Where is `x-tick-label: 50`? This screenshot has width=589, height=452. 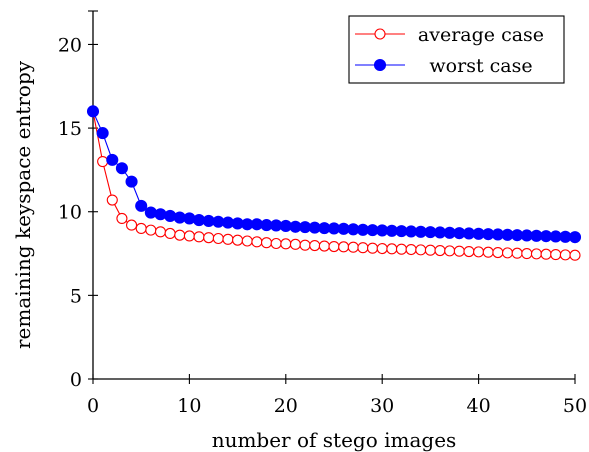 x-tick-label: 50 is located at coordinates (575, 406).